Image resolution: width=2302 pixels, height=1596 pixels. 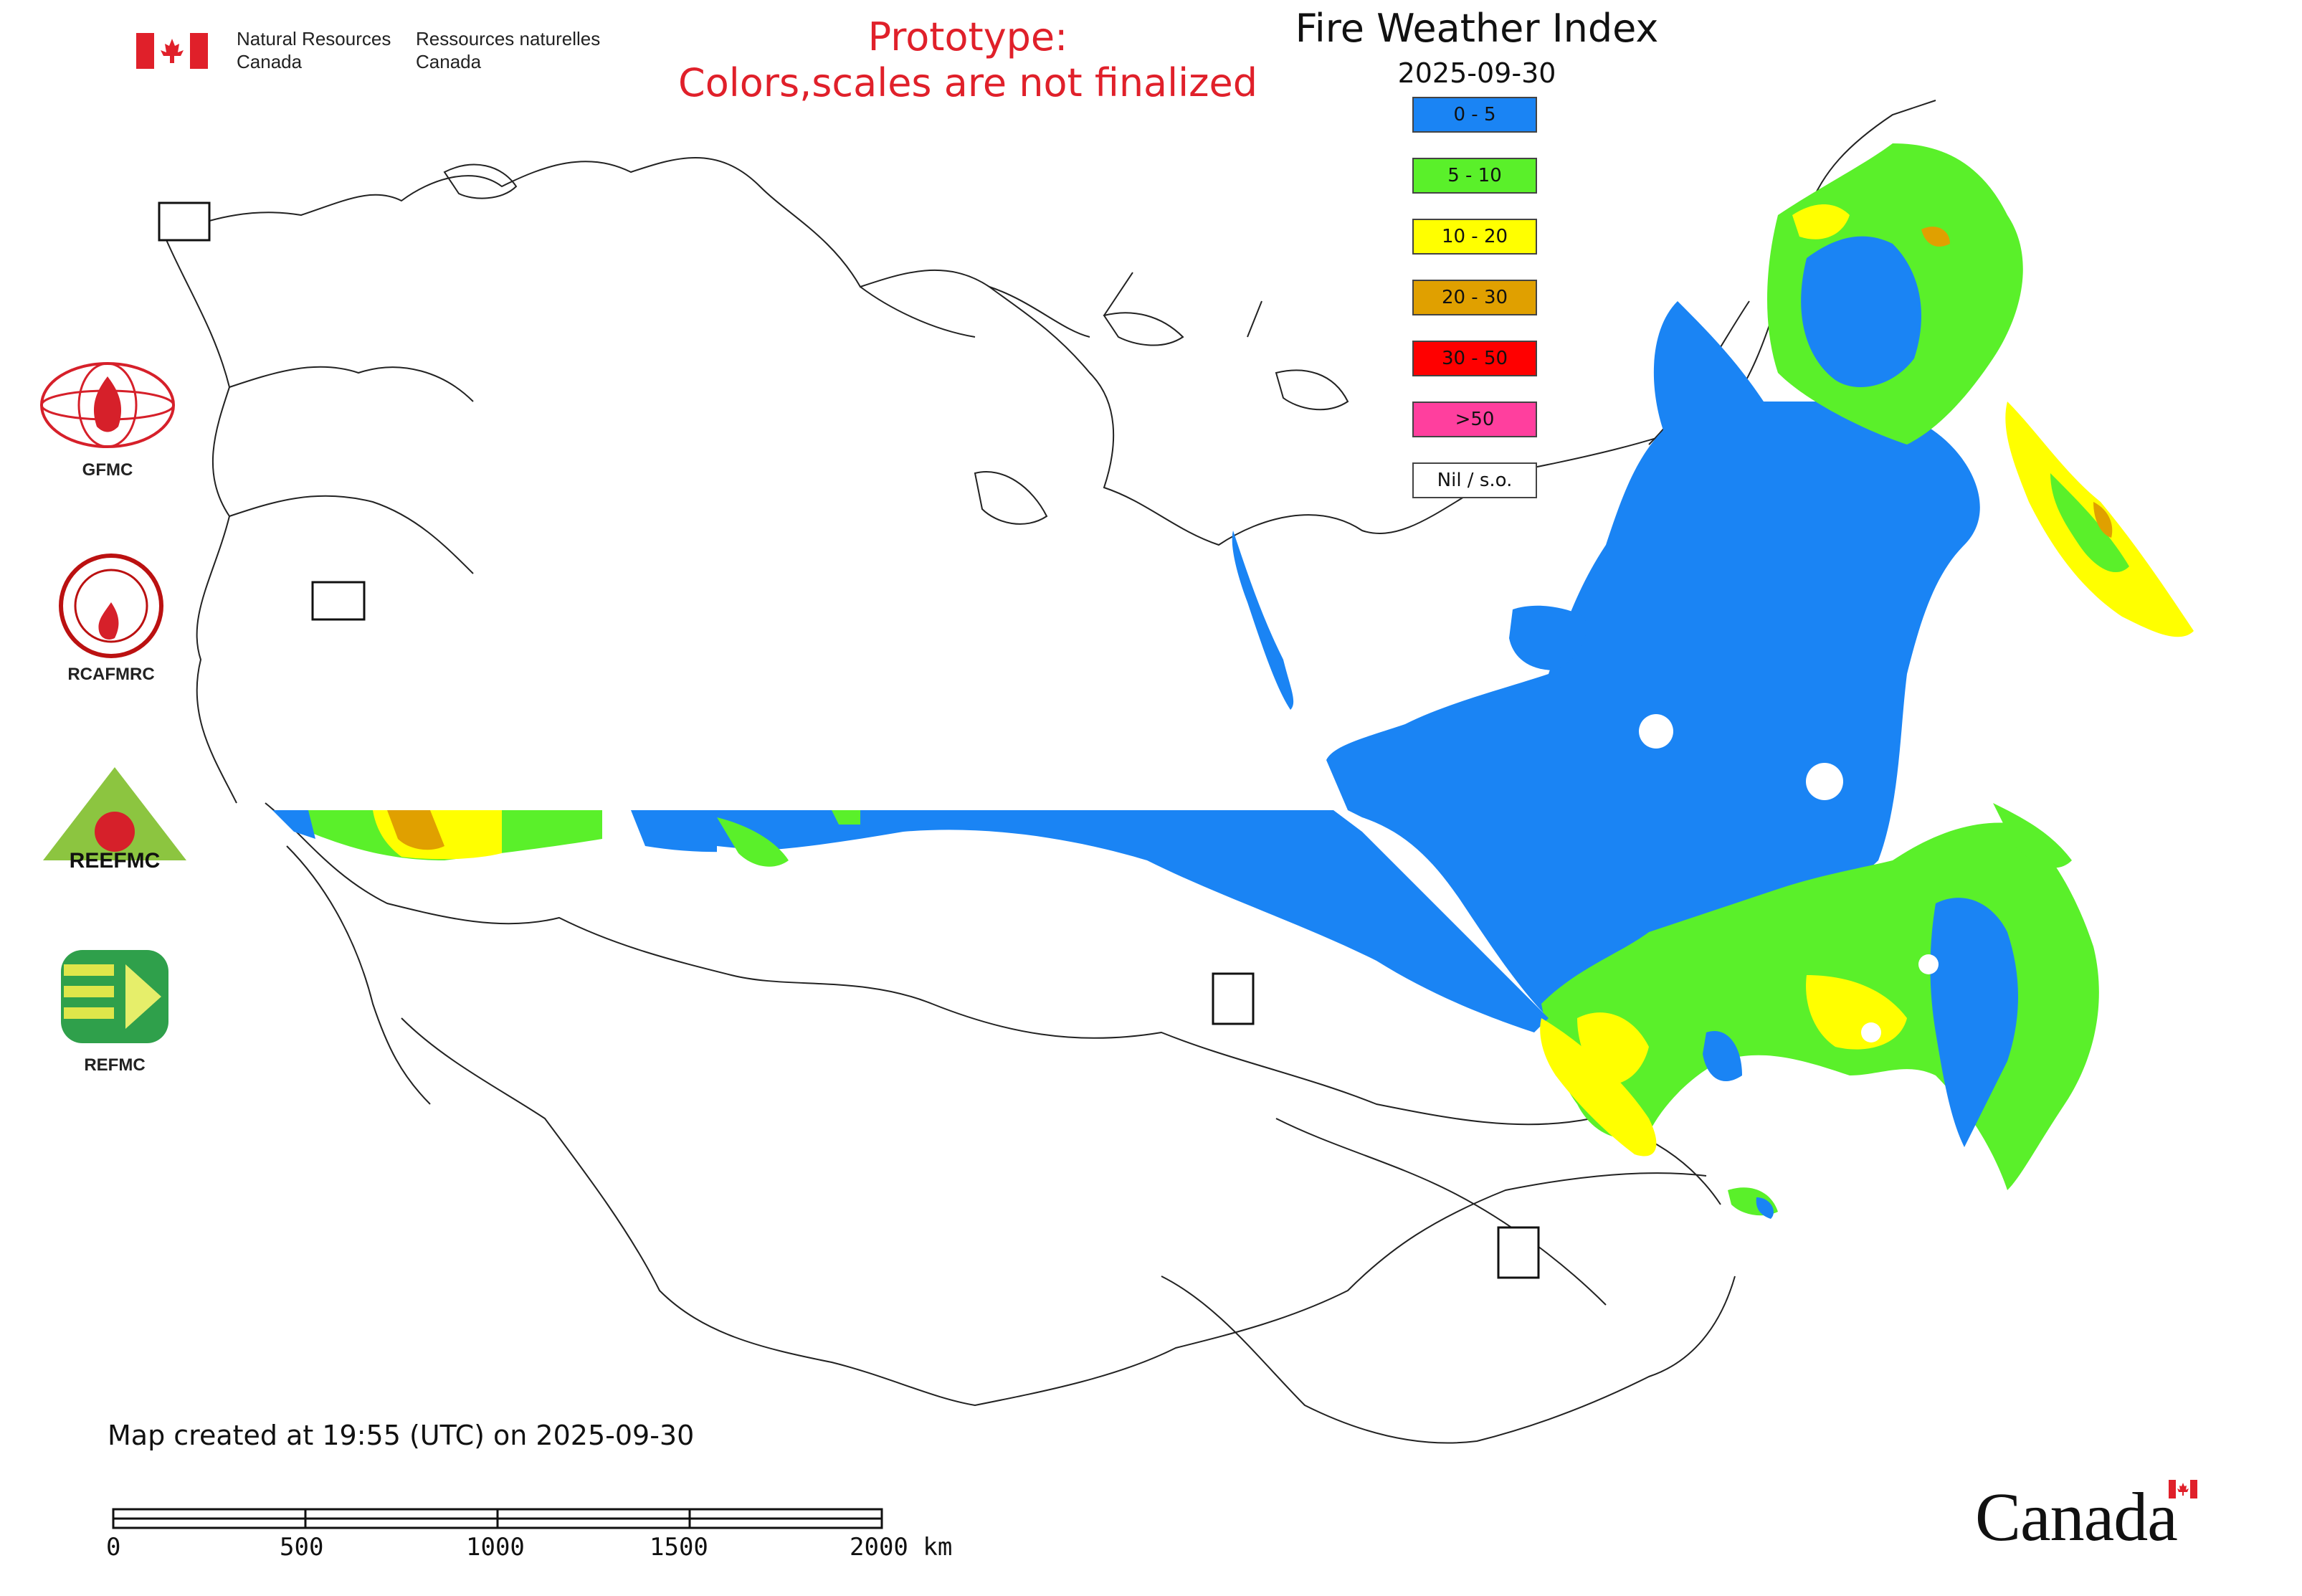 What do you see at coordinates (449, 61) in the screenshot?
I see `nrcan-fr-line2: Canada` at bounding box center [449, 61].